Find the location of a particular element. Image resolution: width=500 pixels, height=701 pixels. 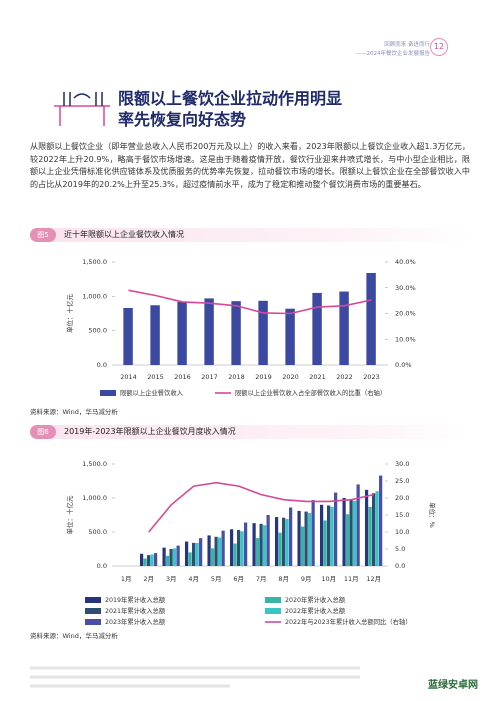

x-tick-label: 5月 is located at coordinates (216, 579).